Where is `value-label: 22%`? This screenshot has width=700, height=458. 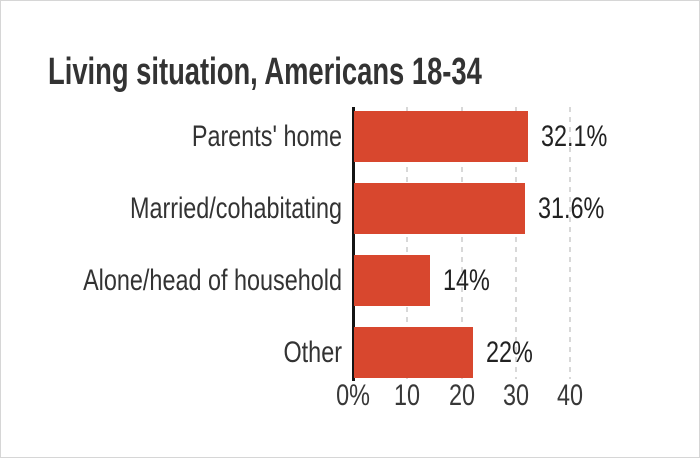
value-label: 22% is located at coordinates (510, 352).